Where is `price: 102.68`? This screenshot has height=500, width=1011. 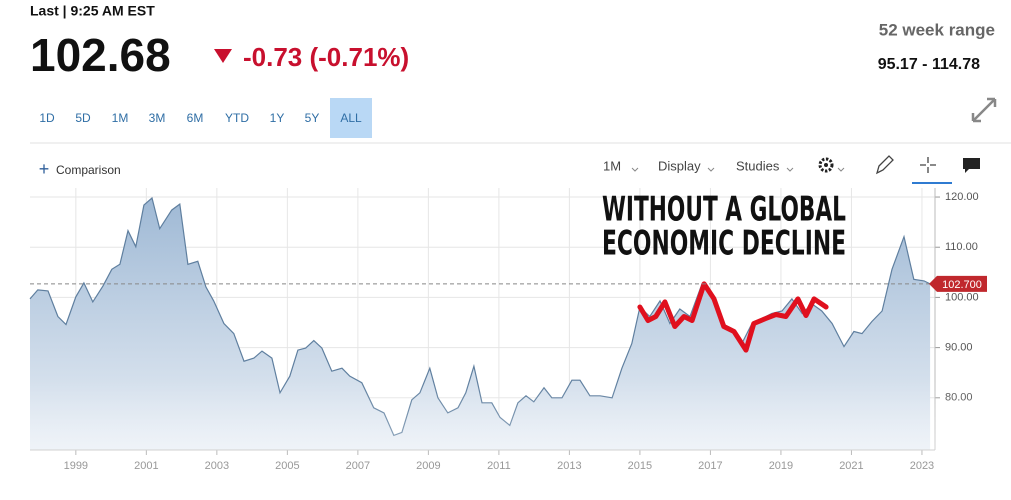
price: 102.68 is located at coordinates (100, 55).